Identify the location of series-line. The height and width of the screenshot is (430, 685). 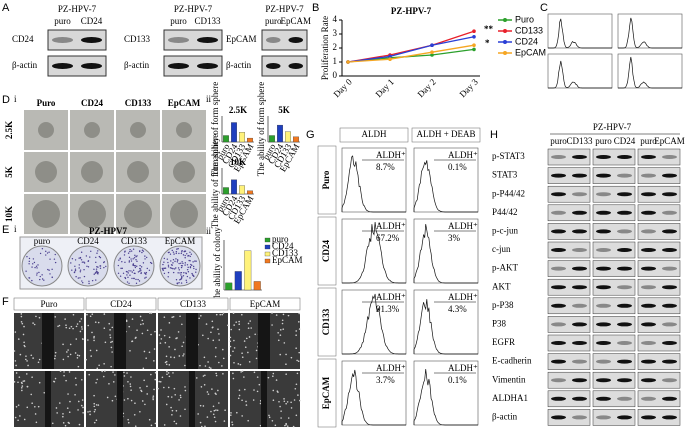
(411, 49).